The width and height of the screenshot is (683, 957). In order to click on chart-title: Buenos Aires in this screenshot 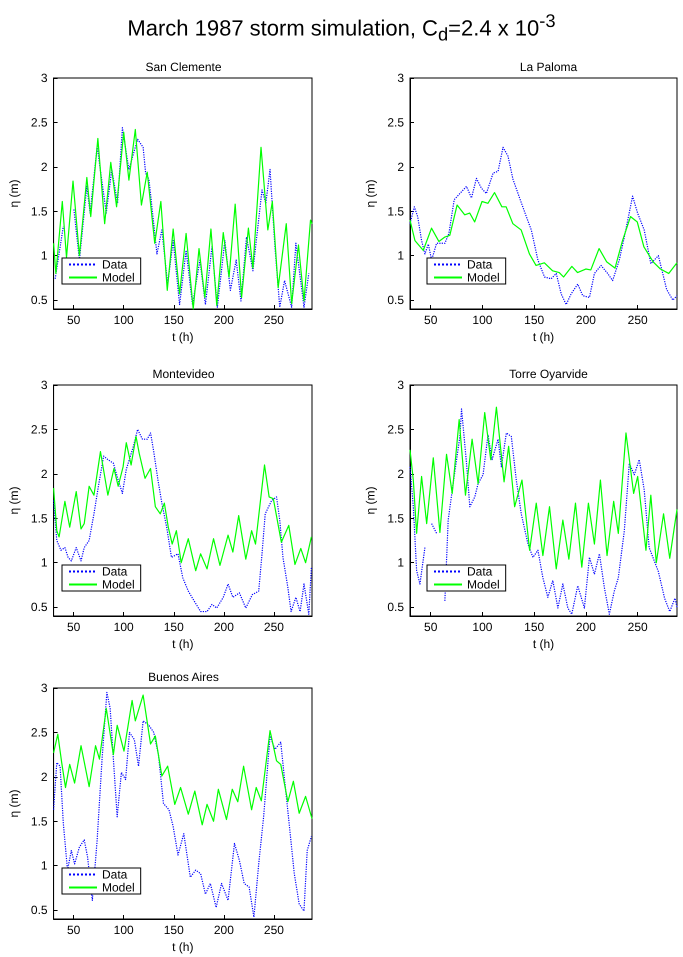, I will do `click(183, 677)`.